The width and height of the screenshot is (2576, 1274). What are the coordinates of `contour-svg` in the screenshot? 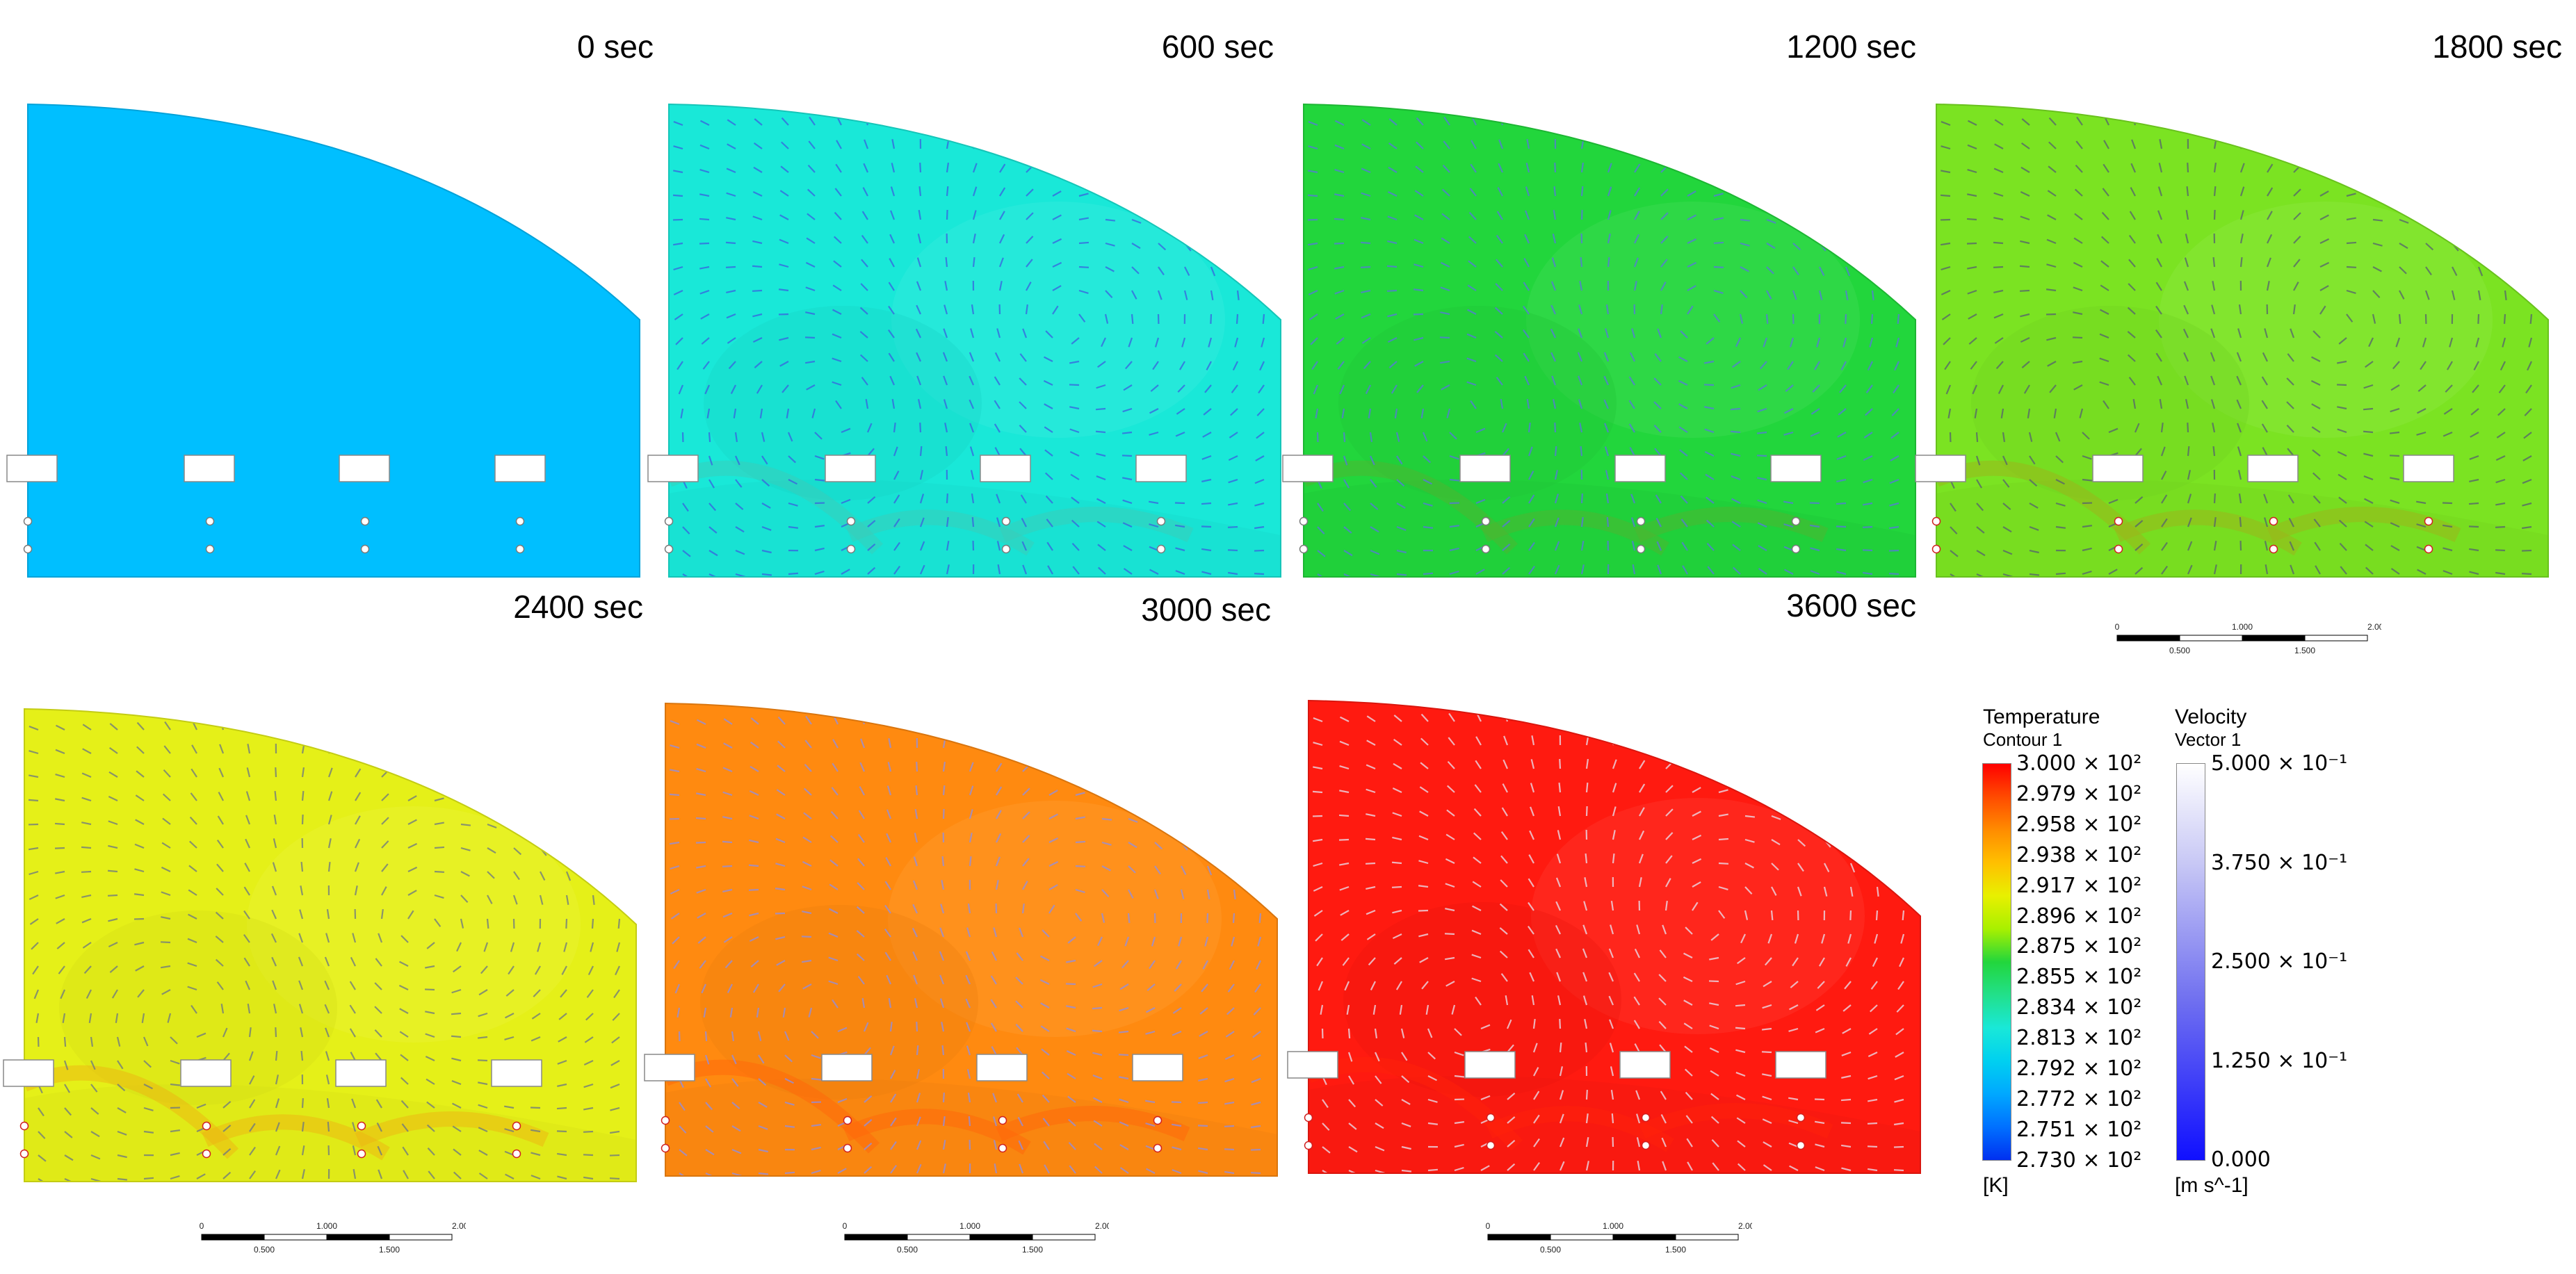 It's located at (323, 340).